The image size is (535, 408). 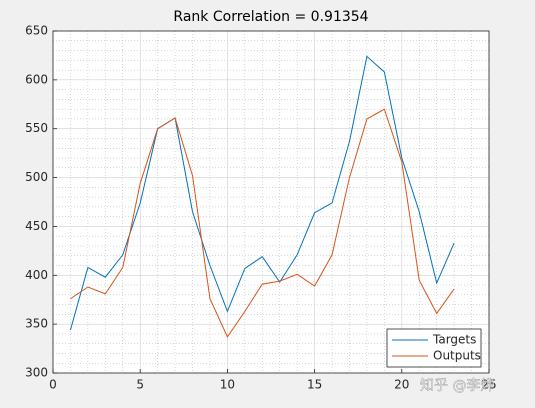 I want to click on y-tick-label: 600, so click(x=36, y=79).